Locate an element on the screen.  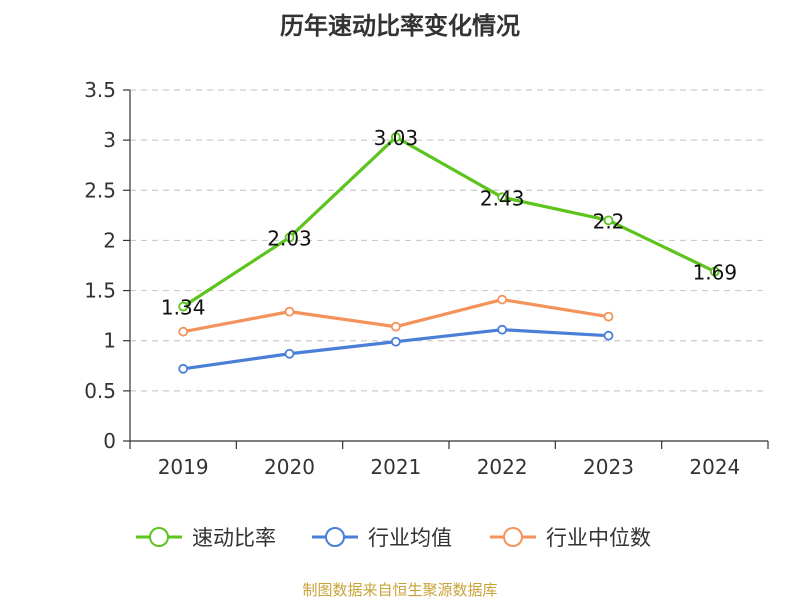
y-tick-label: 1 is located at coordinates (109, 341).